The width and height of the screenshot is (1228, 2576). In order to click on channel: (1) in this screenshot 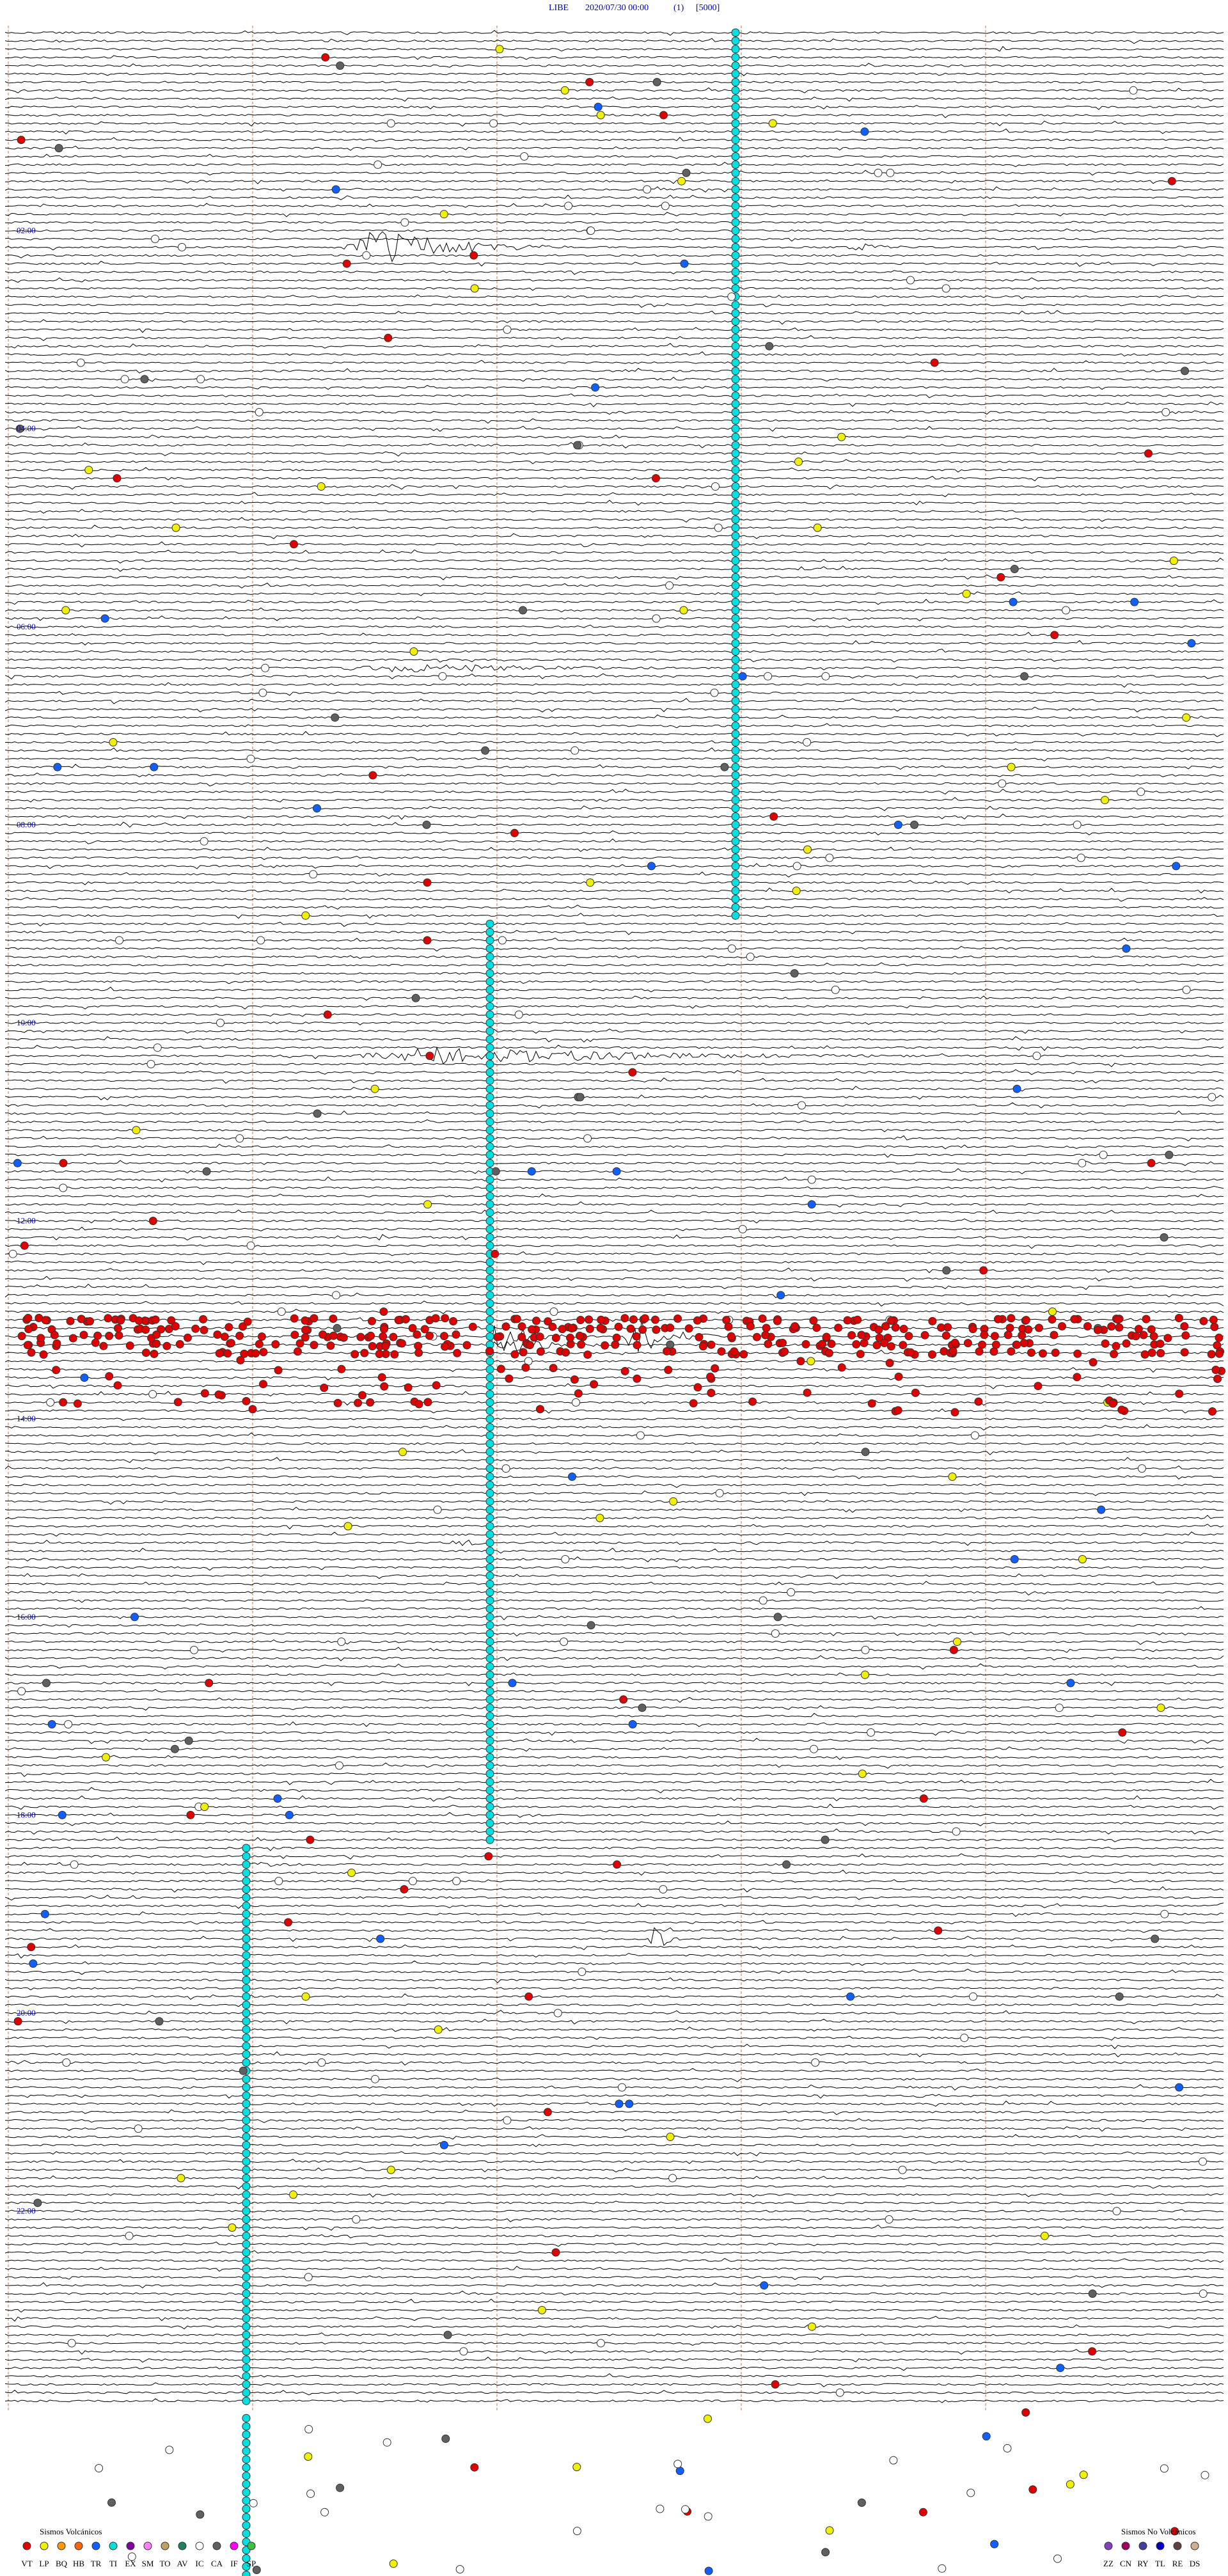, I will do `click(678, 8)`.